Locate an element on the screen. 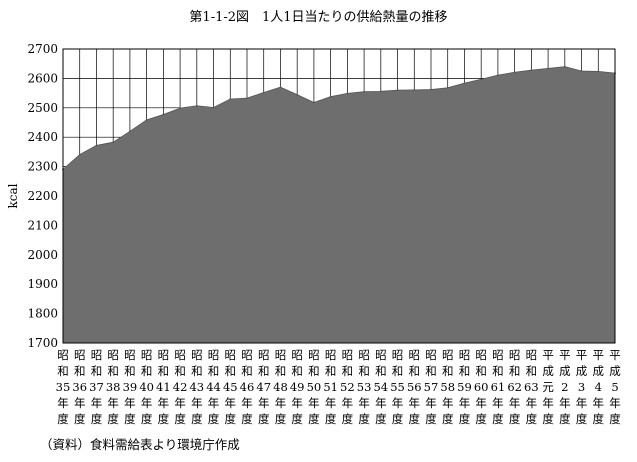 This screenshot has width=637, height=462. y-tick-label: 2000 is located at coordinates (42, 255).